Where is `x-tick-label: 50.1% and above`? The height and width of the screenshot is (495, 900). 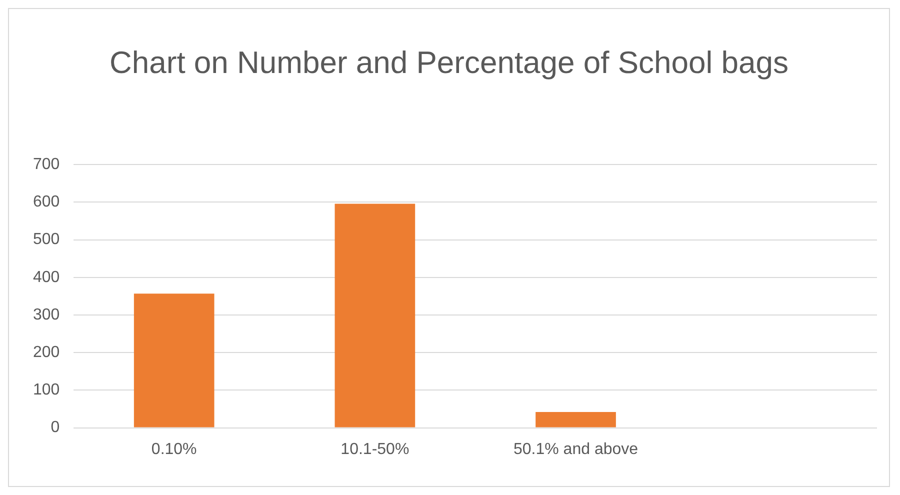
x-tick-label: 50.1% and above is located at coordinates (575, 449).